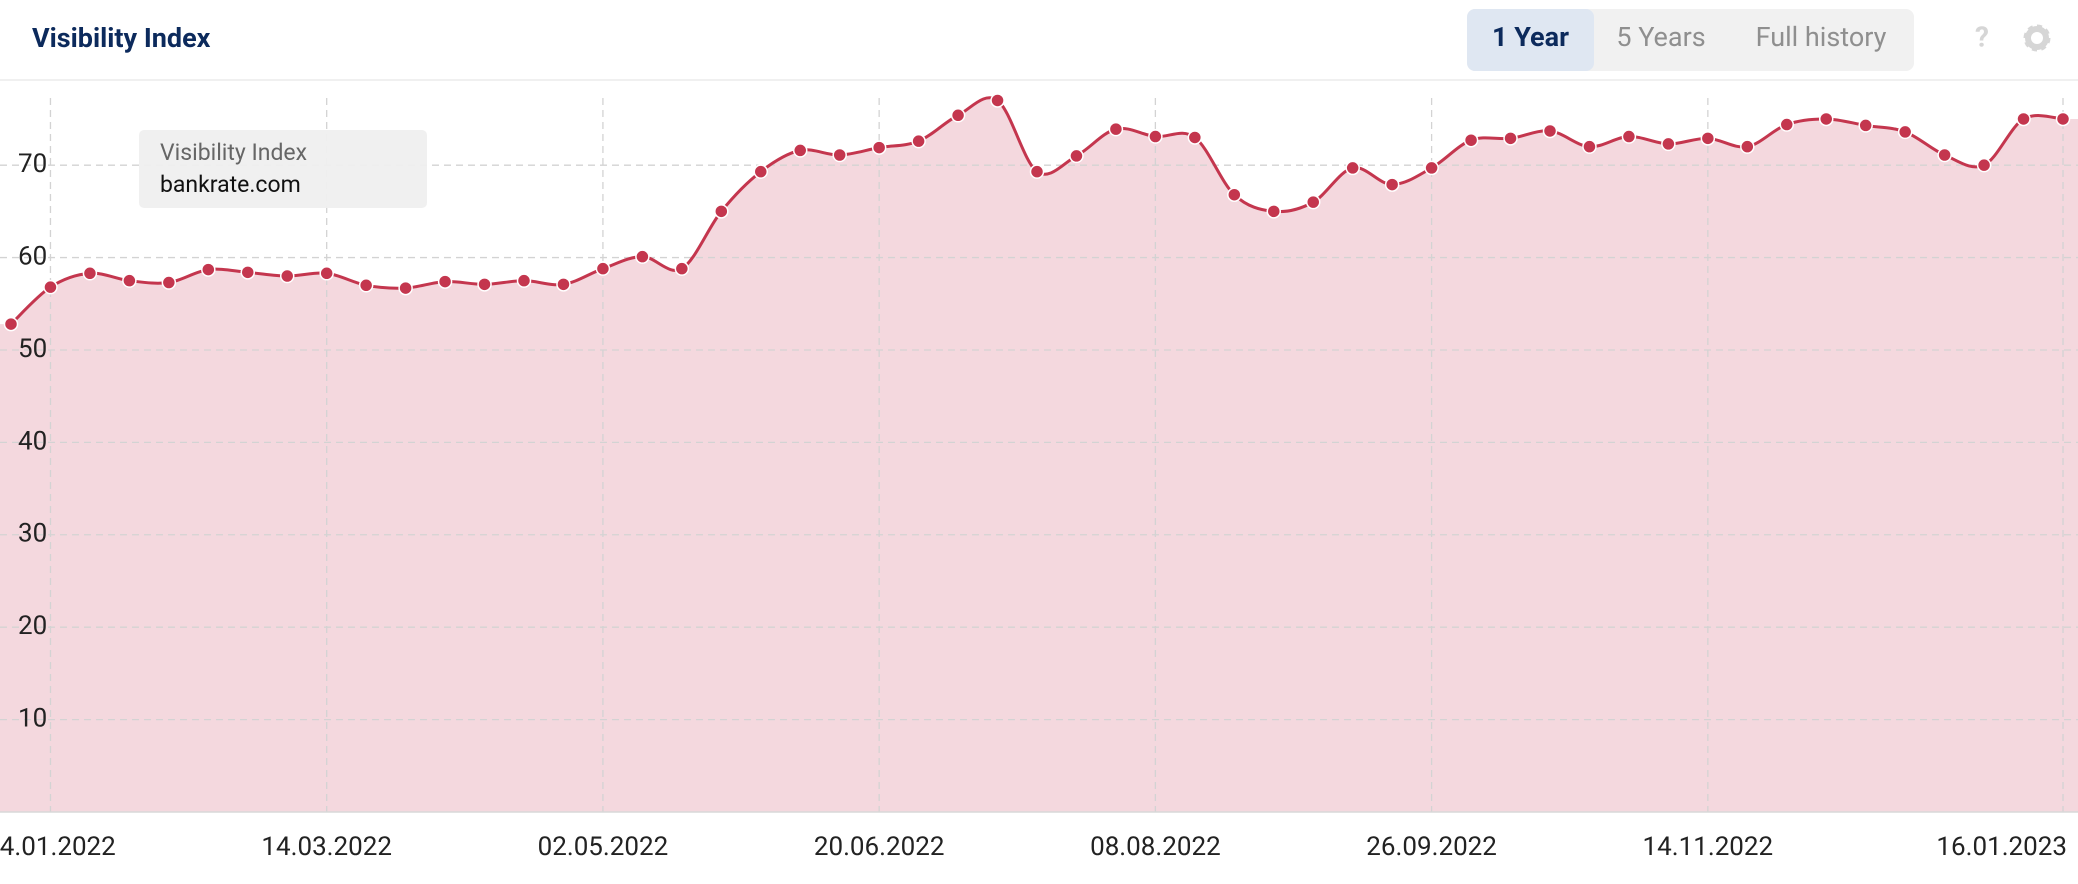 The image size is (2078, 884). Describe the element at coordinates (879, 847) in the screenshot. I see `x-tick-label: 20.06.2022` at that location.